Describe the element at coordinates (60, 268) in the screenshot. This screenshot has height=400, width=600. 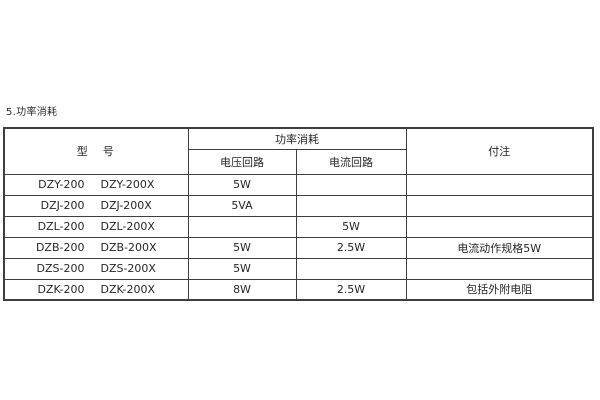
I see `model-a: DZS-200` at that location.